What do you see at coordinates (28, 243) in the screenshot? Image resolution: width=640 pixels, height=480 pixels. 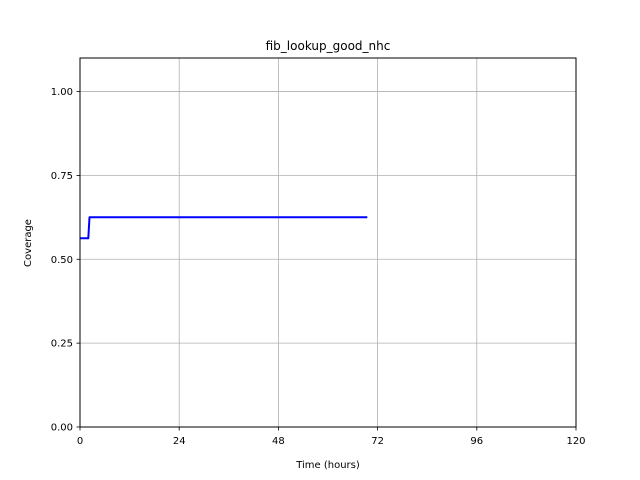 I see `y-axis-label: Coverage` at bounding box center [28, 243].